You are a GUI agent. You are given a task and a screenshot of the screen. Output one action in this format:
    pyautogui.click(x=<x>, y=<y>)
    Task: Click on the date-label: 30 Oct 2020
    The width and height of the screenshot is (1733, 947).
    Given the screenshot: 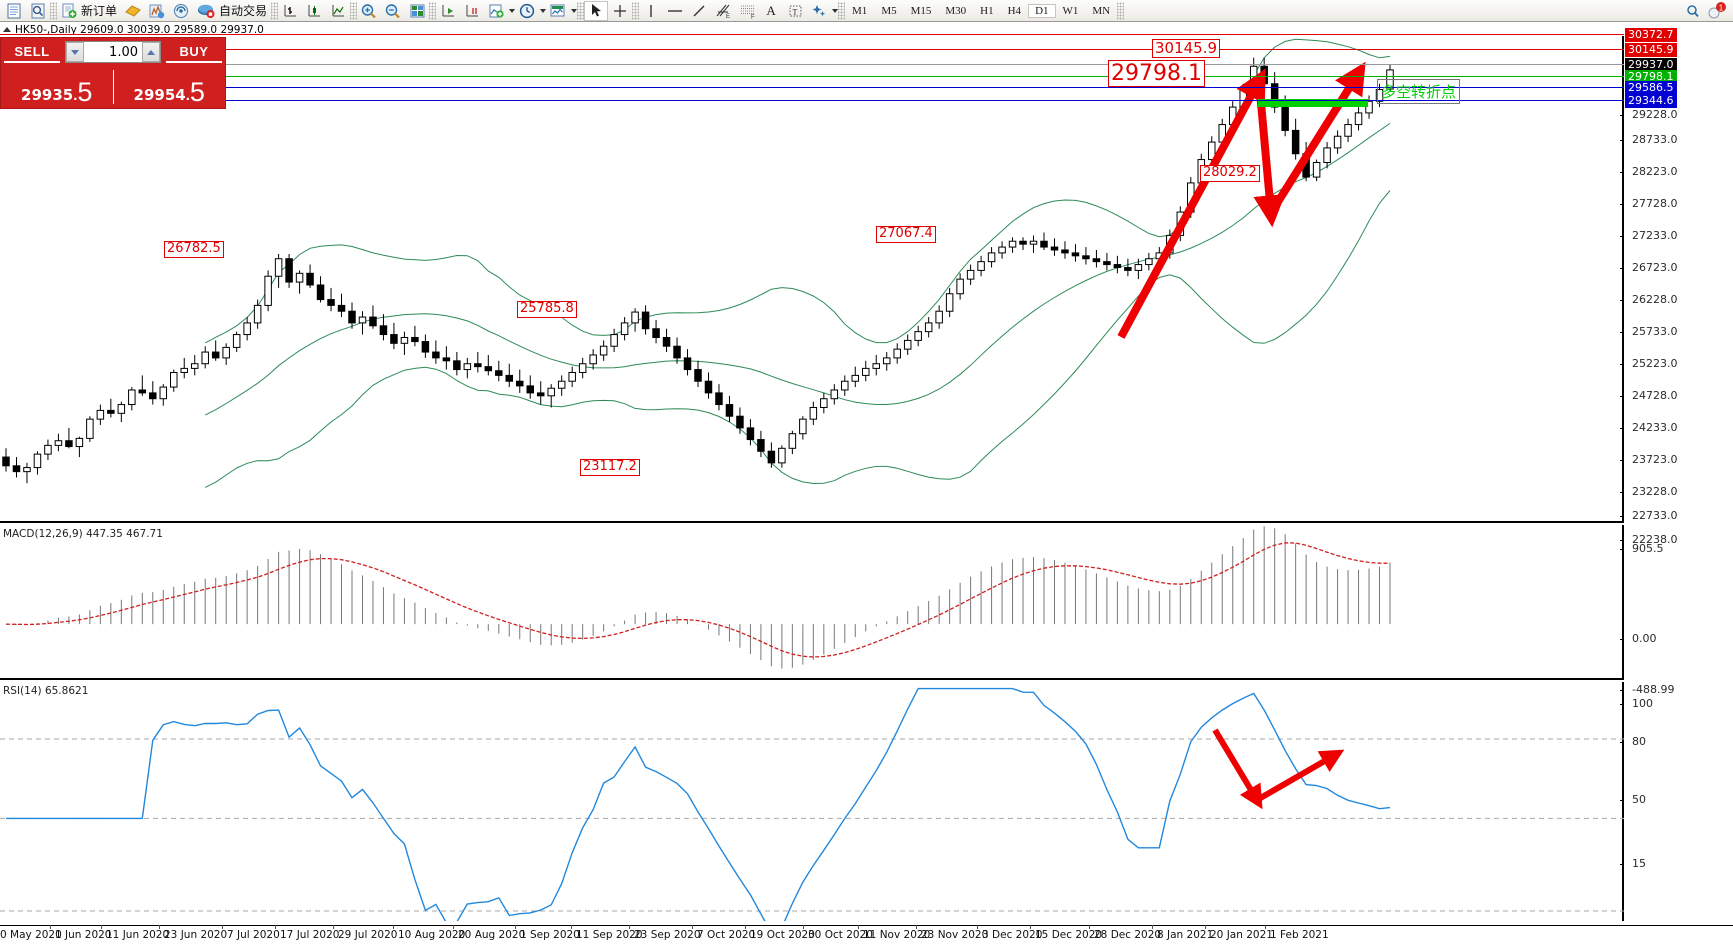 What is the action you would take?
    pyautogui.click(x=838, y=933)
    